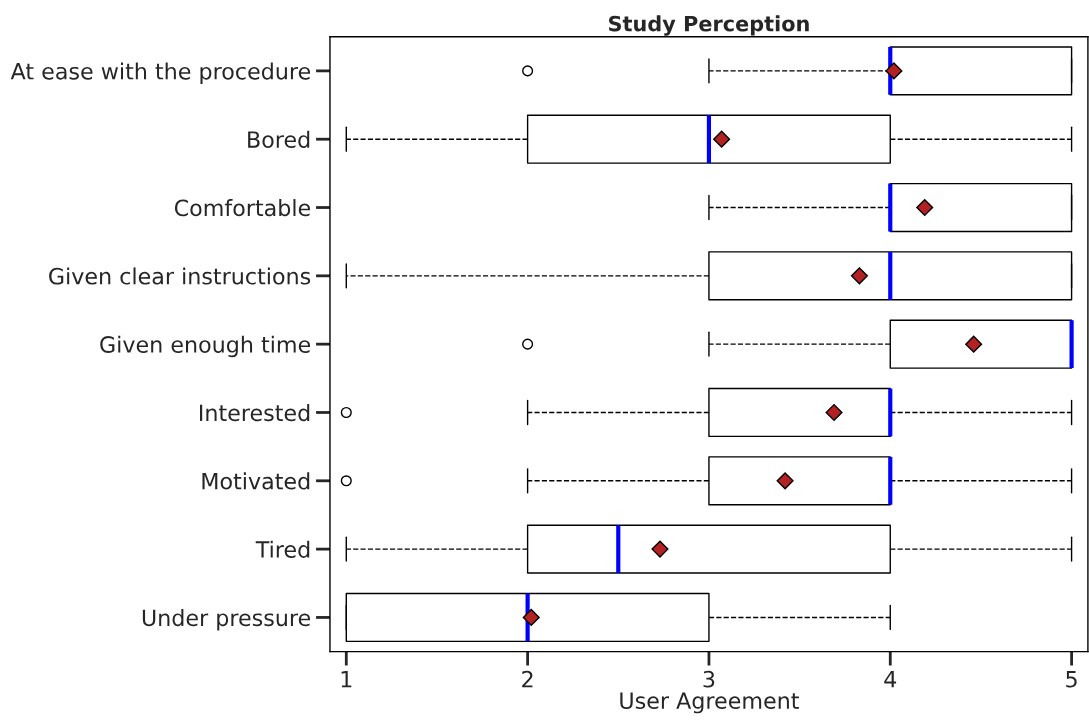 The image size is (1089, 720). Describe the element at coordinates (709, 25) in the screenshot. I see `chart-title: Study Perception` at that location.